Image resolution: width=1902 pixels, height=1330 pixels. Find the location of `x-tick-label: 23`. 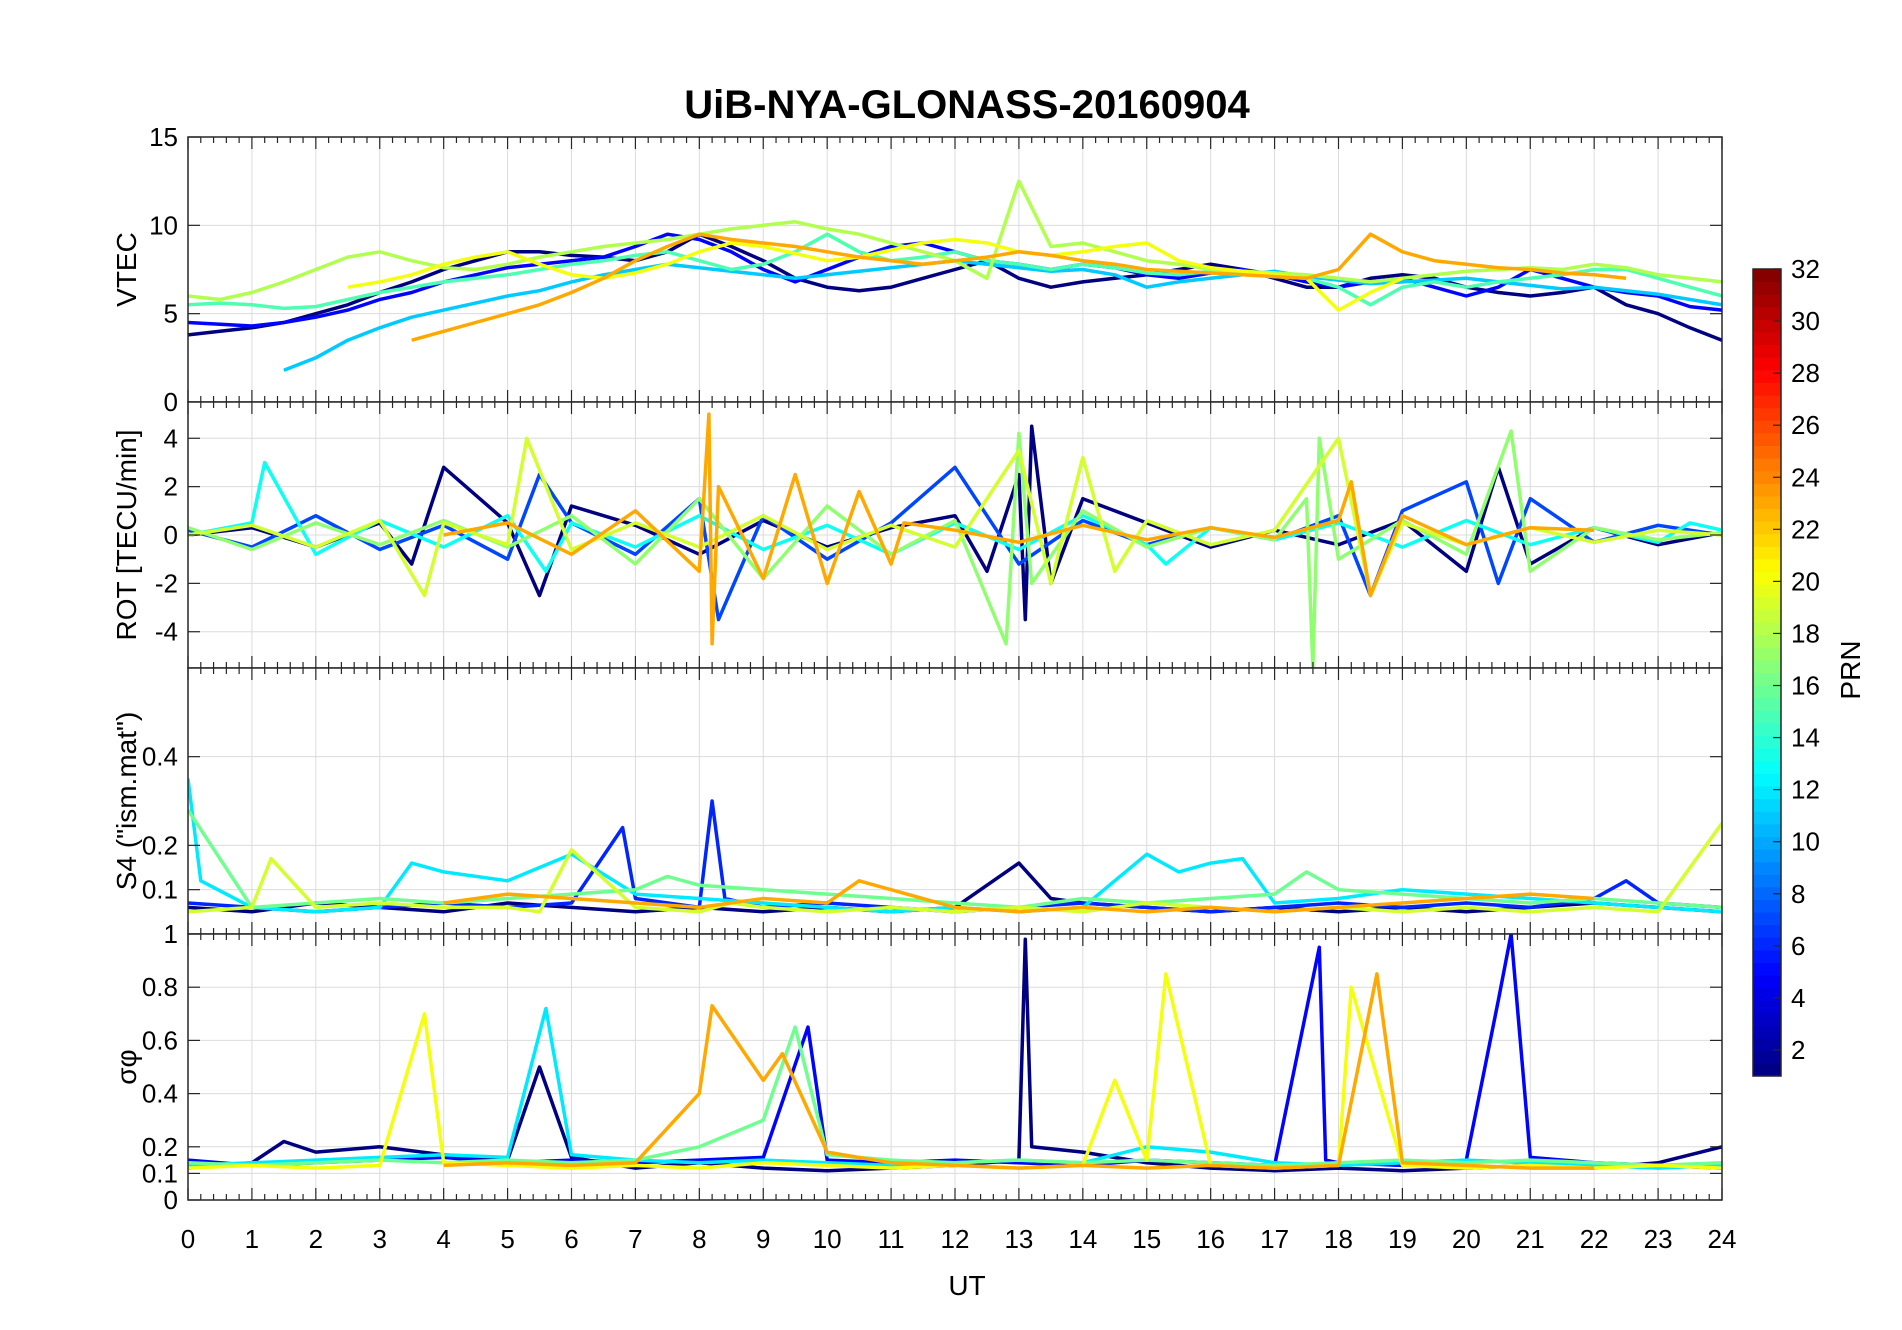

x-tick-label: 23 is located at coordinates (1658, 1239).